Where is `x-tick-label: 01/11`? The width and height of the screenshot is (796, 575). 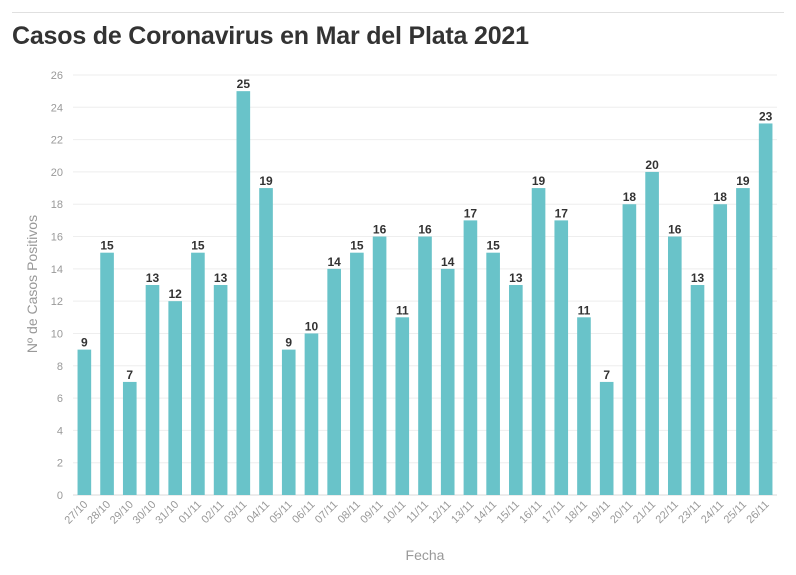
x-tick-label: 01/11 is located at coordinates (190, 512).